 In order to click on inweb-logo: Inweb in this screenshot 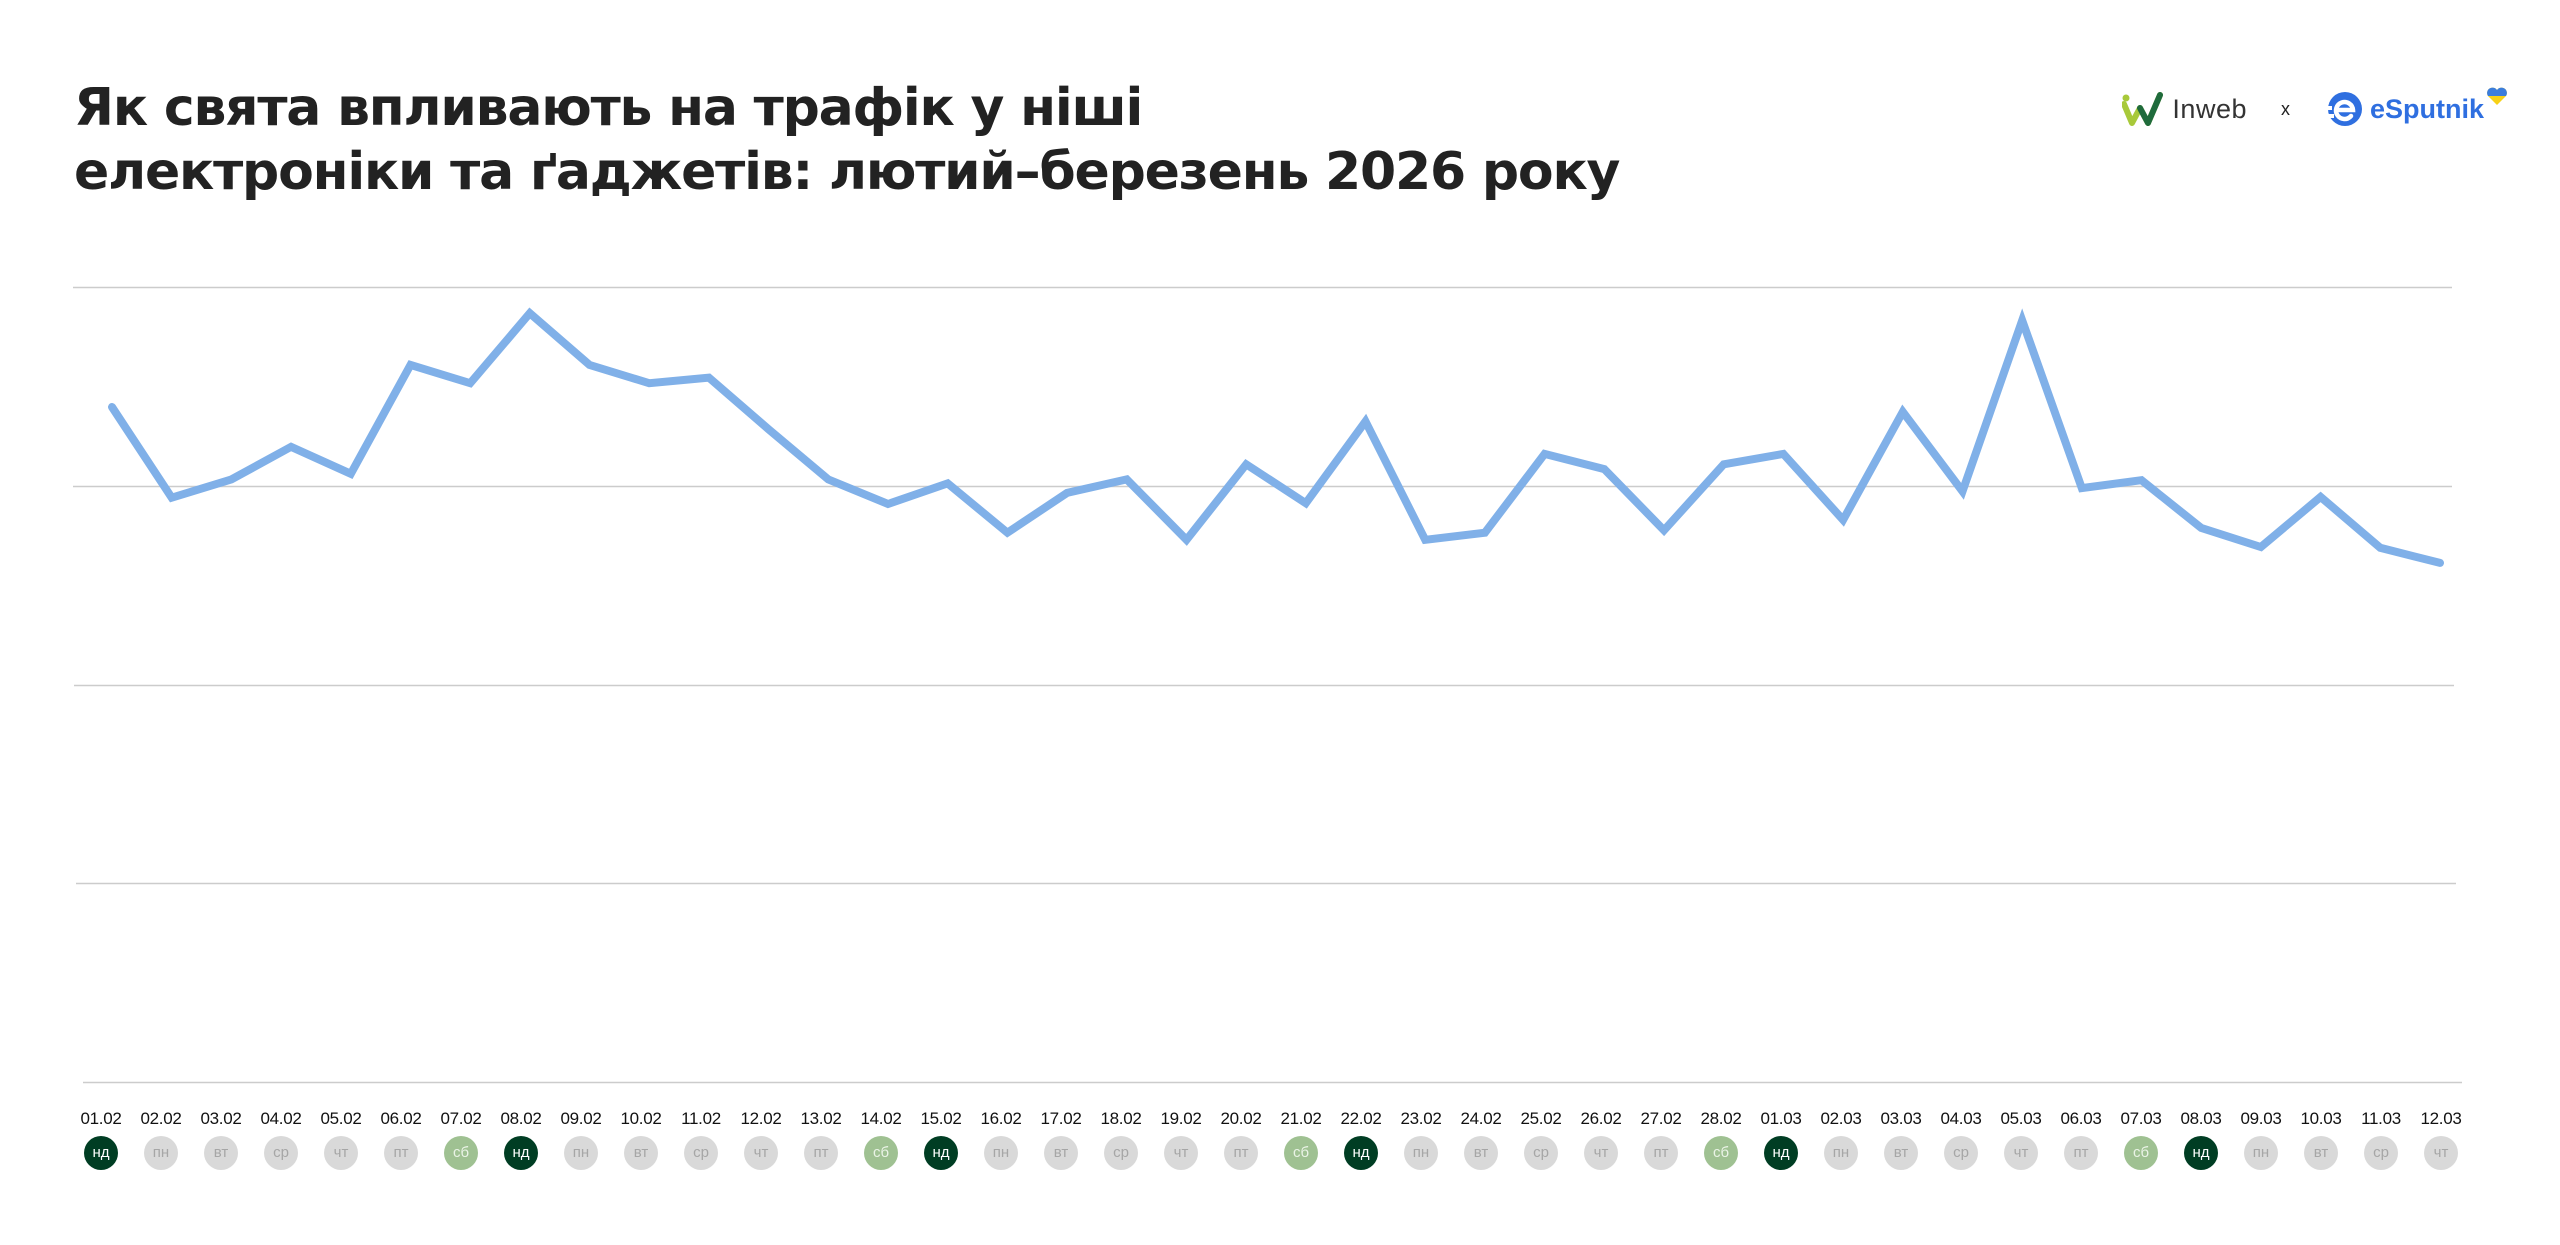, I will do `click(2184, 109)`.